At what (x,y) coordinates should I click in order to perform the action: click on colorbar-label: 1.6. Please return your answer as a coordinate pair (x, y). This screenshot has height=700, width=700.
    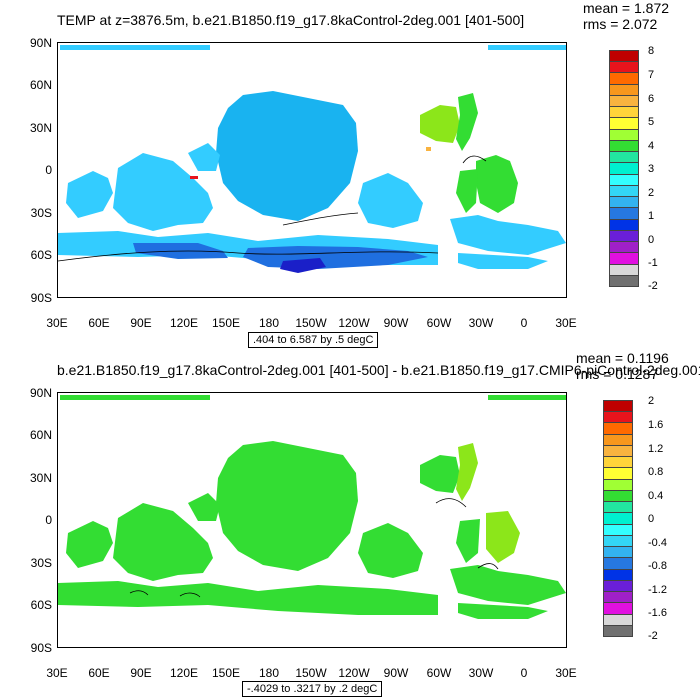
    Looking at the image, I should click on (656, 425).